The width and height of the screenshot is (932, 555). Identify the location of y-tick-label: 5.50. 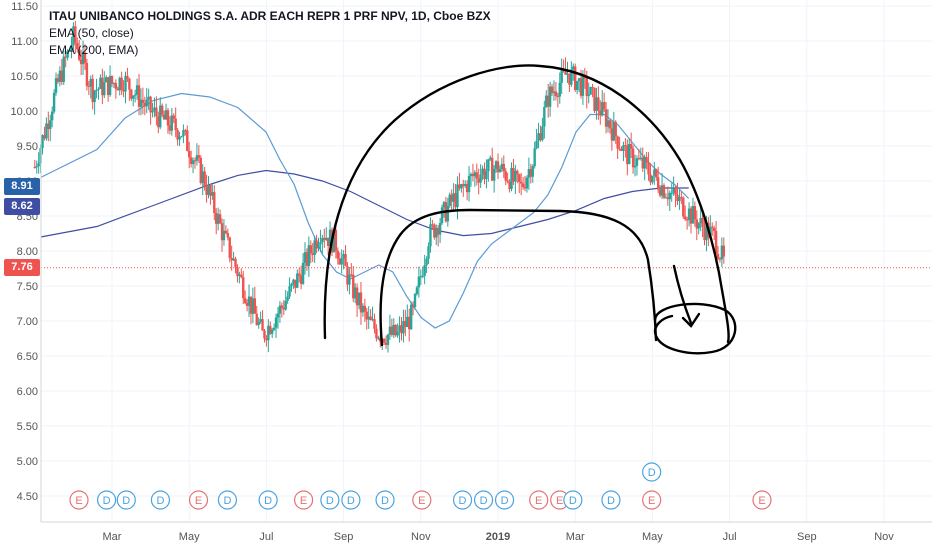
(27, 427).